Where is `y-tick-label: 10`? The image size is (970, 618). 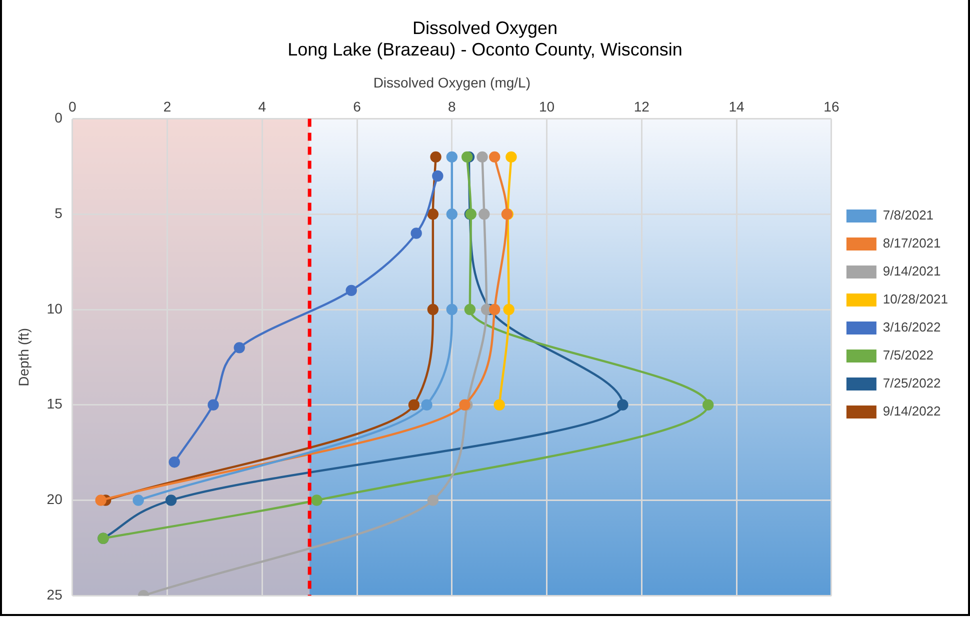 y-tick-label: 10 is located at coordinates (54, 308).